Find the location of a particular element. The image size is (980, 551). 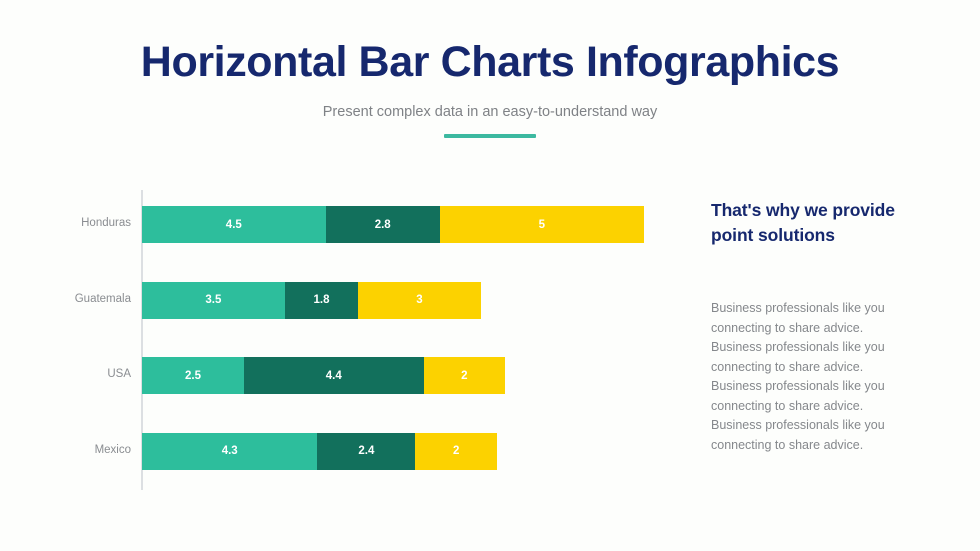

stacked-bar: 3.5 1.8 3 is located at coordinates (311, 300).